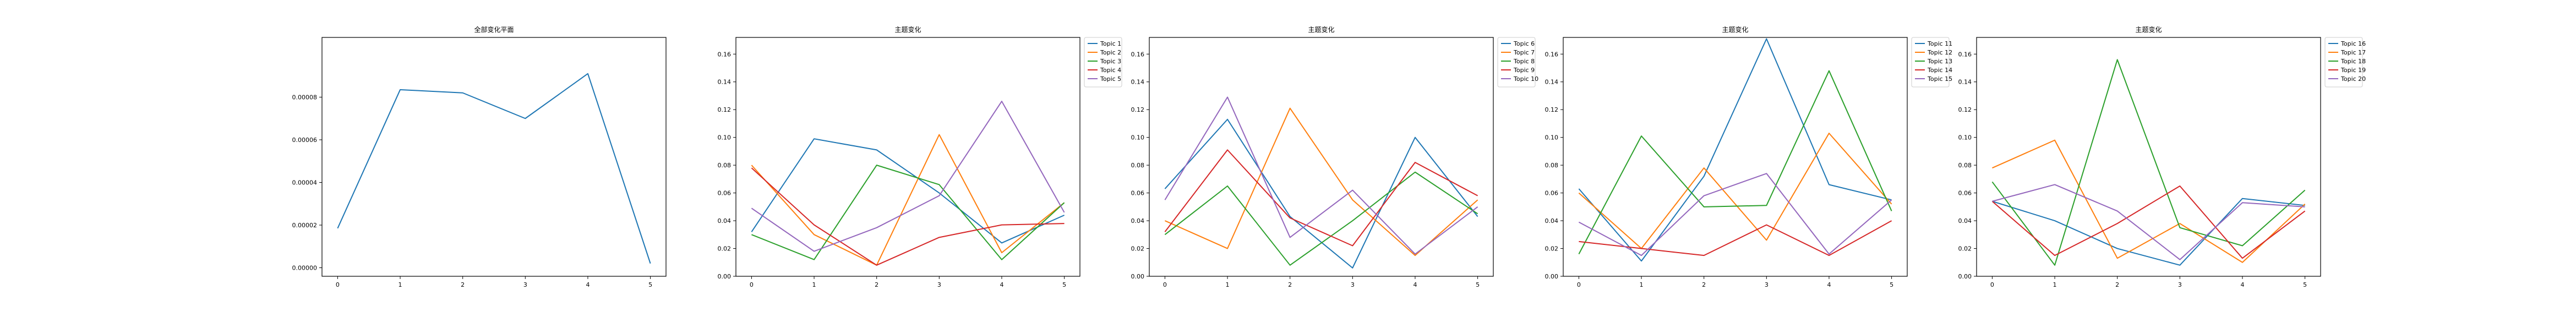 Image resolution: width=2576 pixels, height=317 pixels. What do you see at coordinates (305, 268) in the screenshot?
I see `y-tick-label: 0.00000` at bounding box center [305, 268].